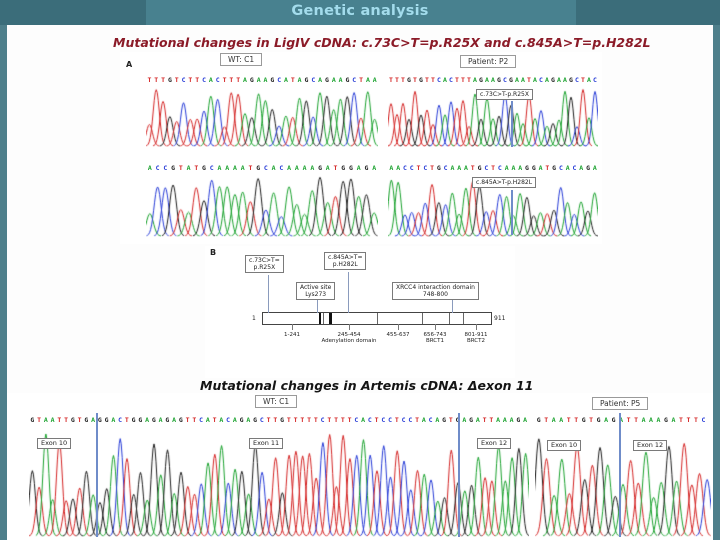 The image size is (720, 540). Describe the element at coordinates (292, 335) in the screenshot. I see `tick-range: 1-241` at that location.